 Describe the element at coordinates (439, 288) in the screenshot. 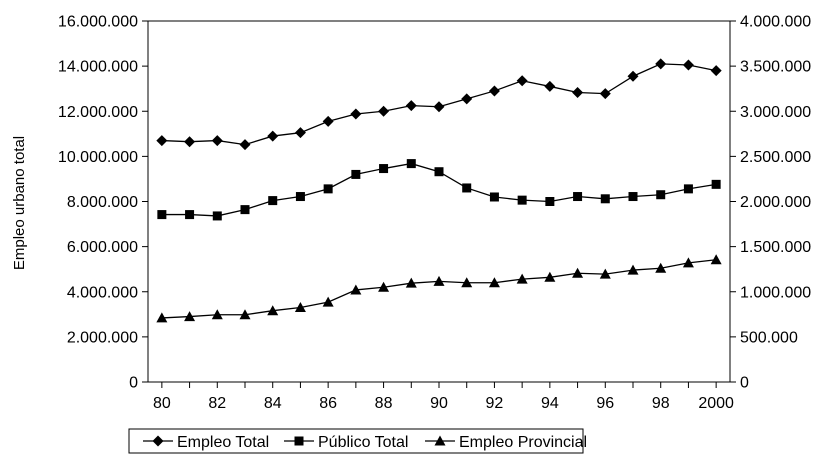

I see `series-triangle` at that location.